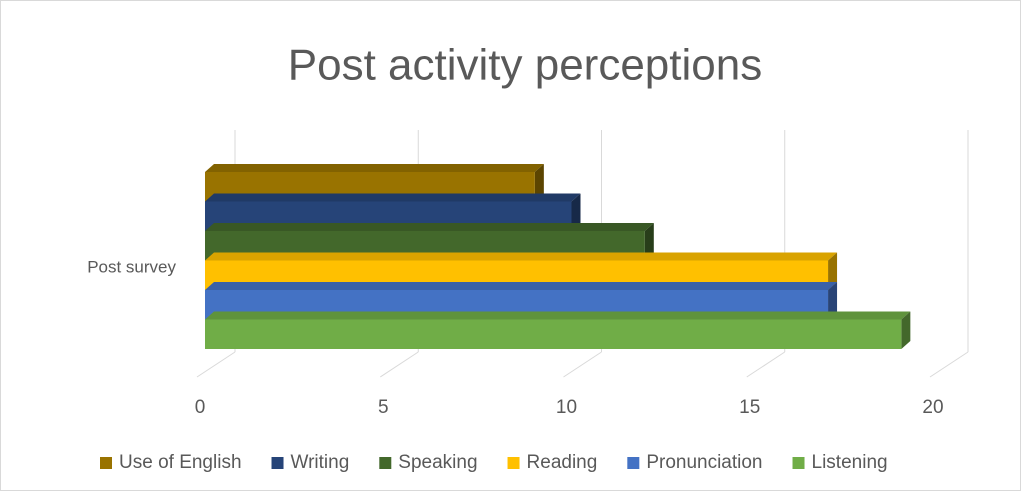  I want to click on legend-label: Listening, so click(850, 462).